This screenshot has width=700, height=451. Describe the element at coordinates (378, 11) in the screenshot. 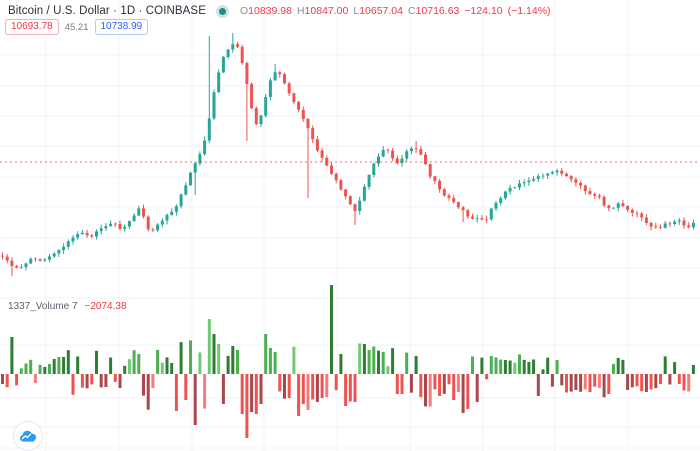

I see `ohlc-low: L10657.04` at that location.